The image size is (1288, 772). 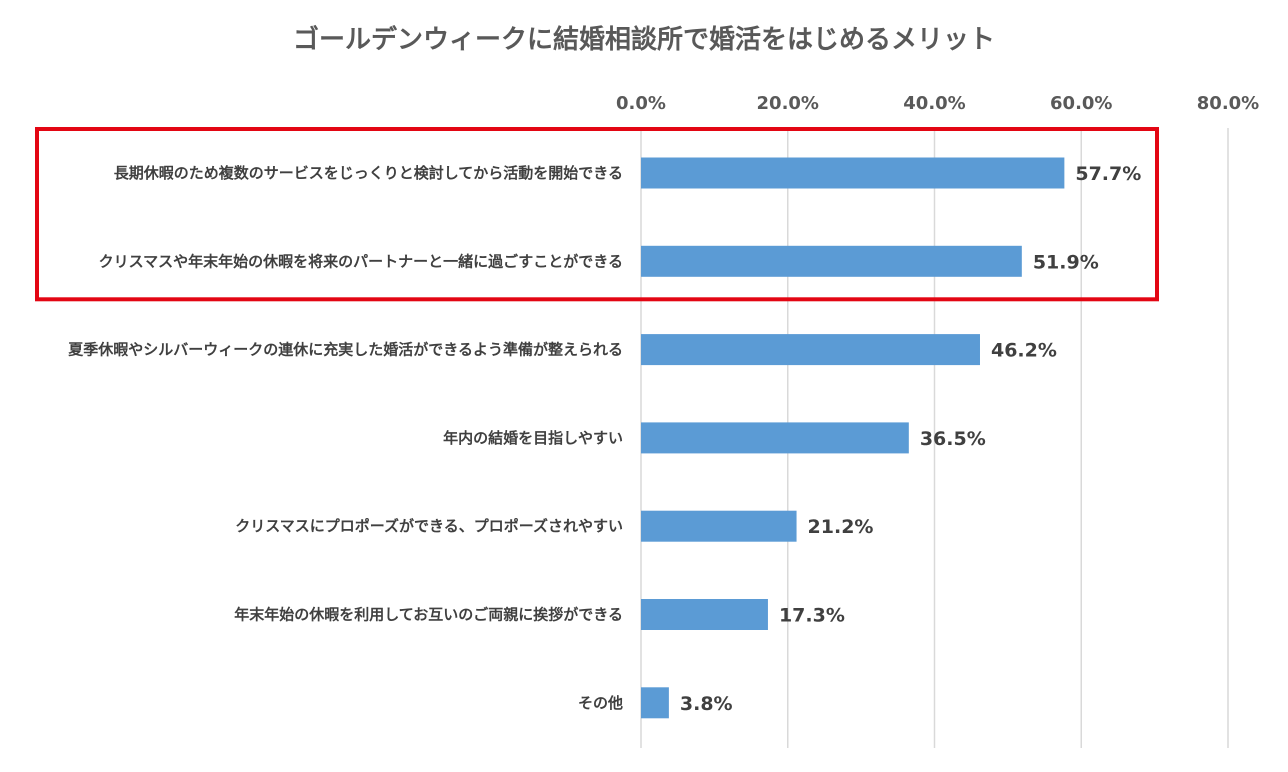 What do you see at coordinates (1081, 103) in the screenshot?
I see `x-tick-label: 60.0%` at bounding box center [1081, 103].